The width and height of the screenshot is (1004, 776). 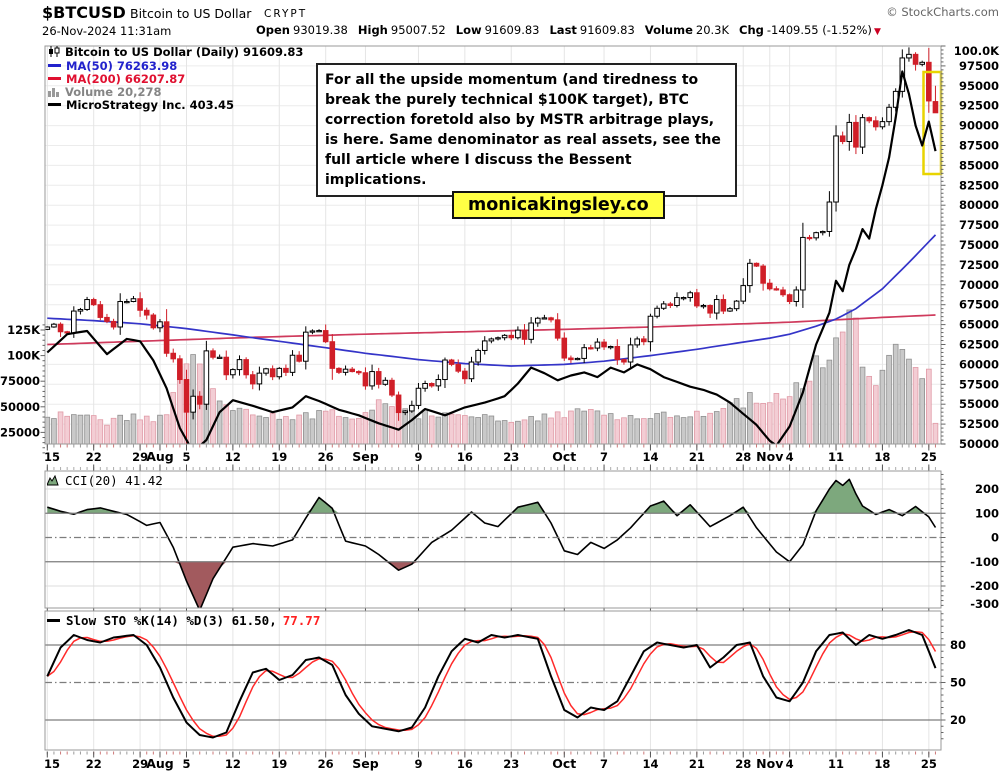 I want to click on svg-text: 125K, so click(x=24, y=330).